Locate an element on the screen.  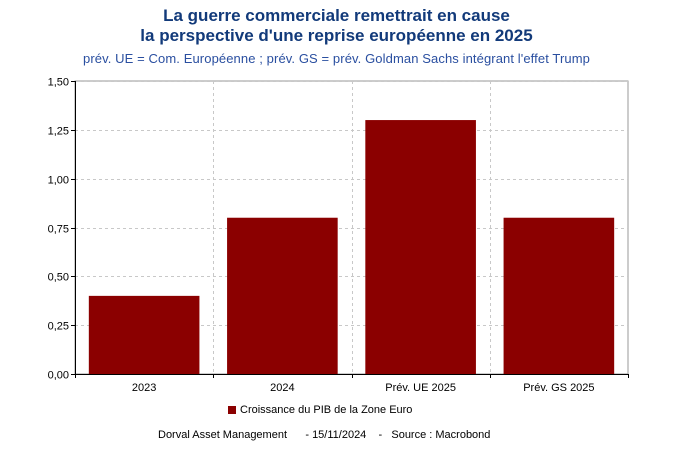
legend-swatch is located at coordinates (232, 410).